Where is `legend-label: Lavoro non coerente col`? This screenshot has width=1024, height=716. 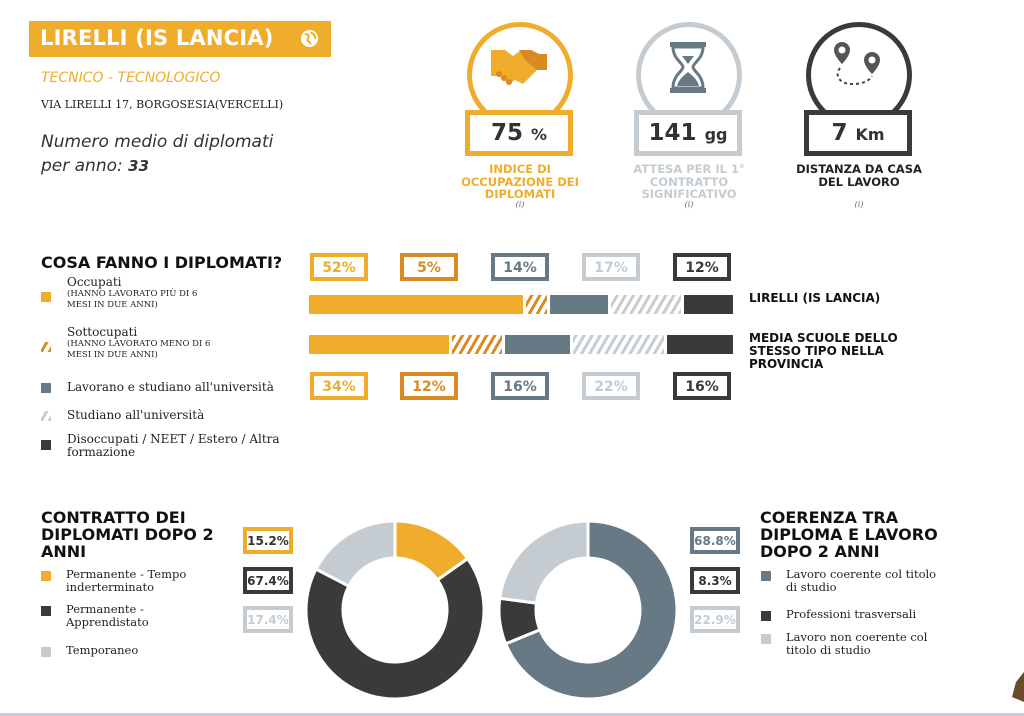 legend-label: Lavoro non coerente col is located at coordinates (857, 637).